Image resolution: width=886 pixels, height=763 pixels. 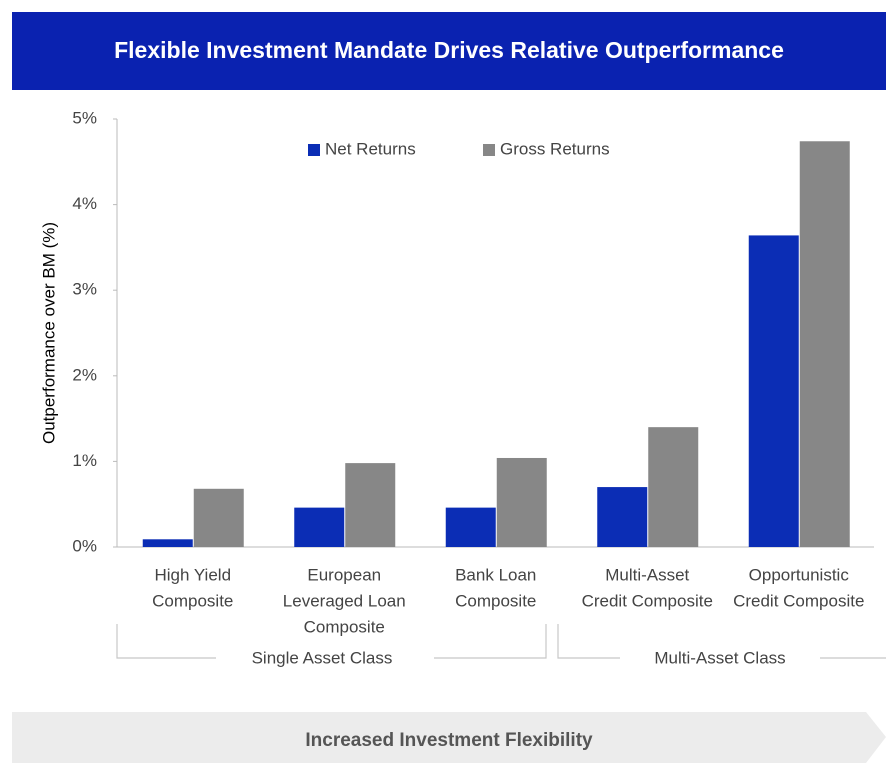 I want to click on header-band, so click(x=449, y=51).